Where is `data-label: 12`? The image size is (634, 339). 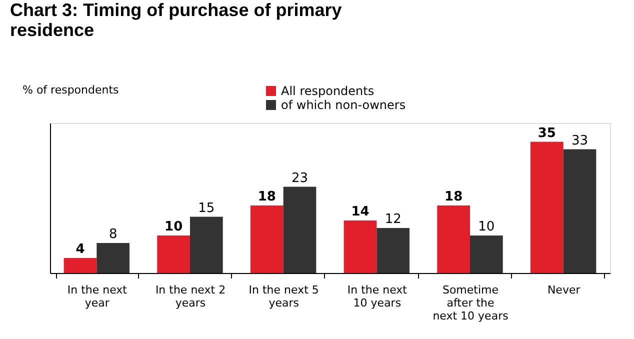
data-label: 12 is located at coordinates (393, 219).